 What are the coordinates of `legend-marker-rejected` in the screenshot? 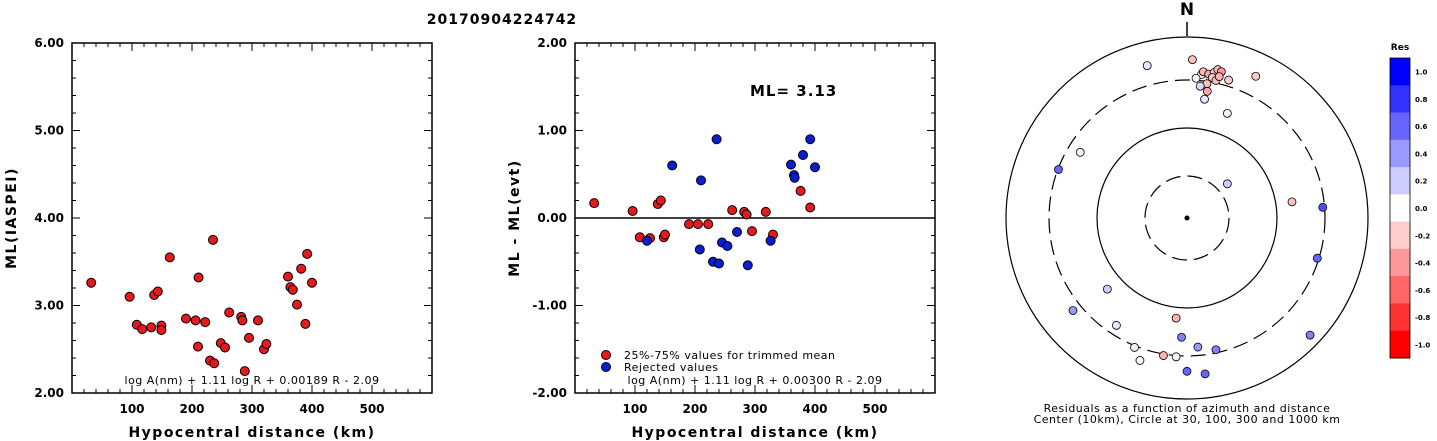 It's located at (606, 367).